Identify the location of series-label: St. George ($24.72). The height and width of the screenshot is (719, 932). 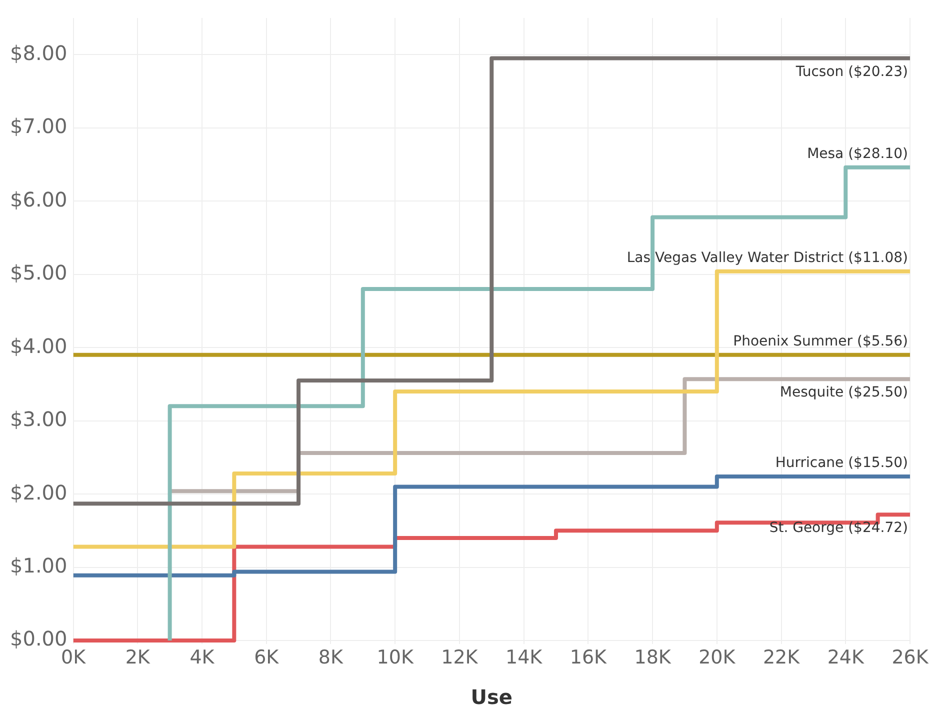
(838, 528).